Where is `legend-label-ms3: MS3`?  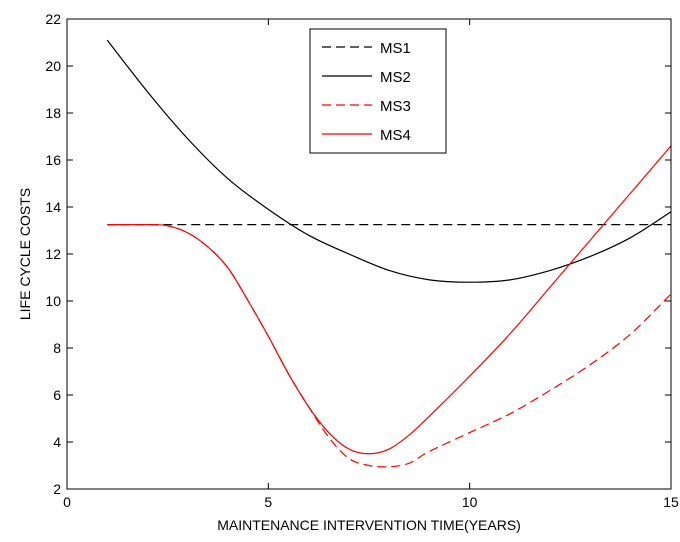 legend-label-ms3: MS3 is located at coordinates (395, 106).